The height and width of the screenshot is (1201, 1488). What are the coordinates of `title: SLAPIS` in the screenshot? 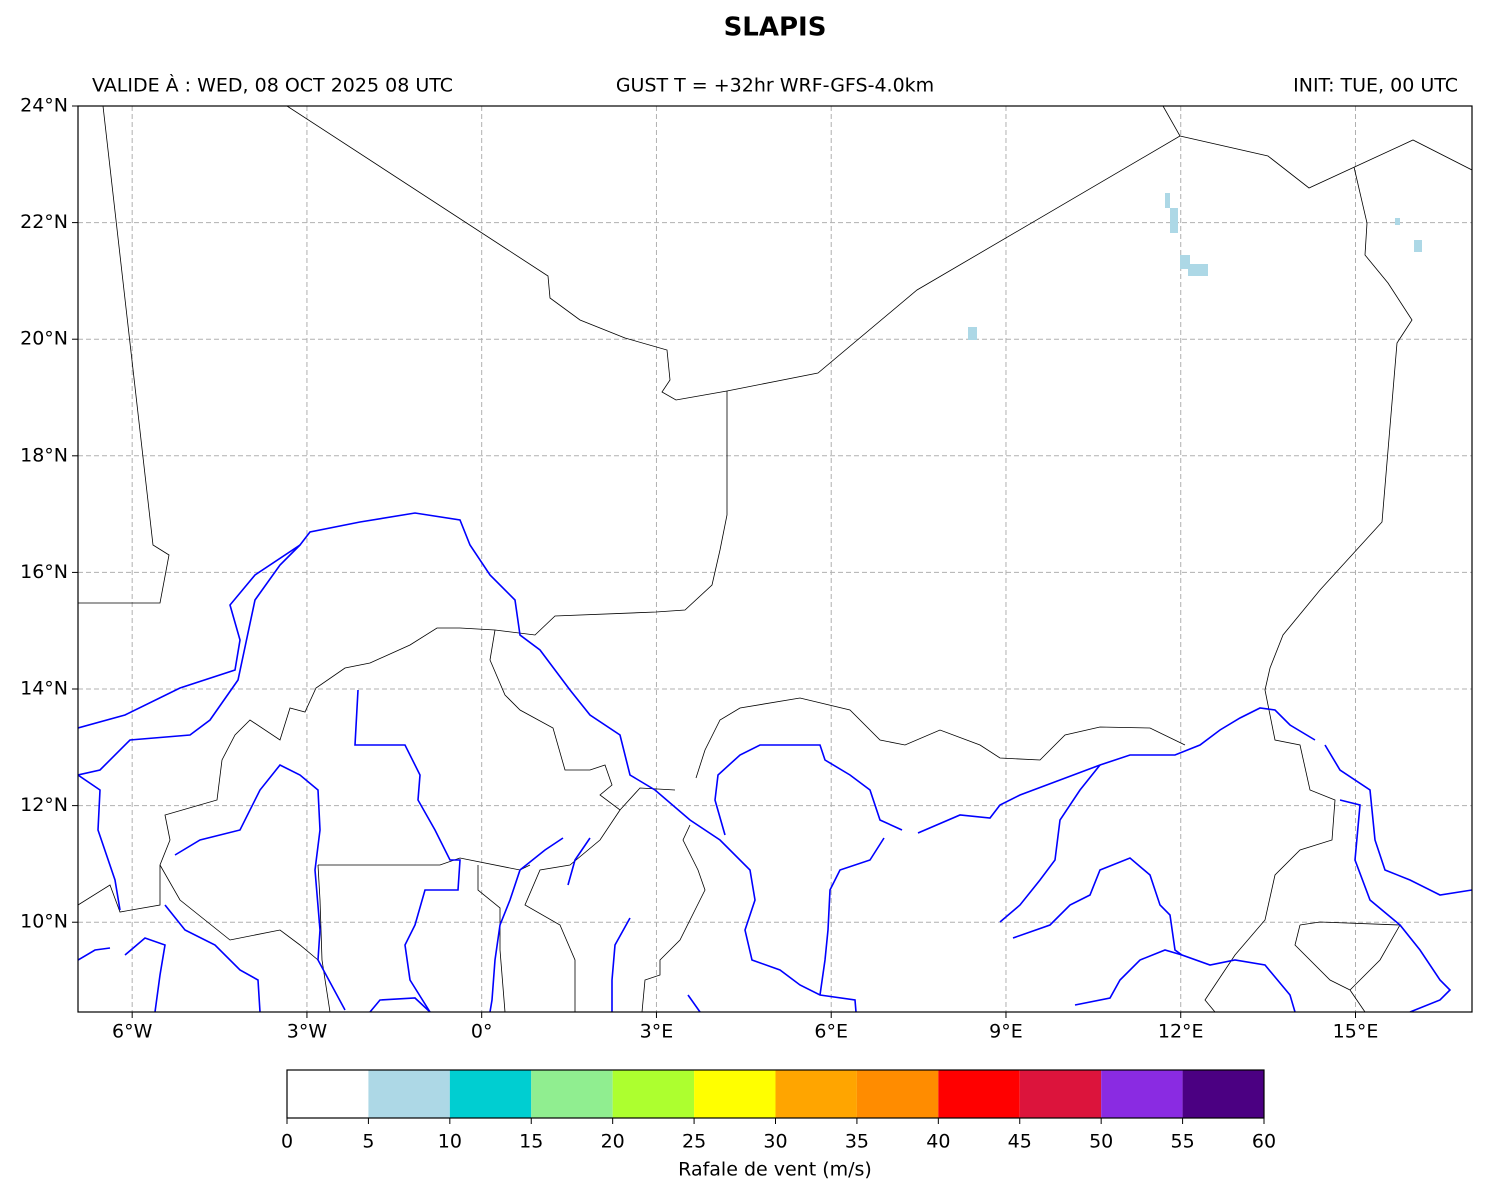 It's located at (775, 28).